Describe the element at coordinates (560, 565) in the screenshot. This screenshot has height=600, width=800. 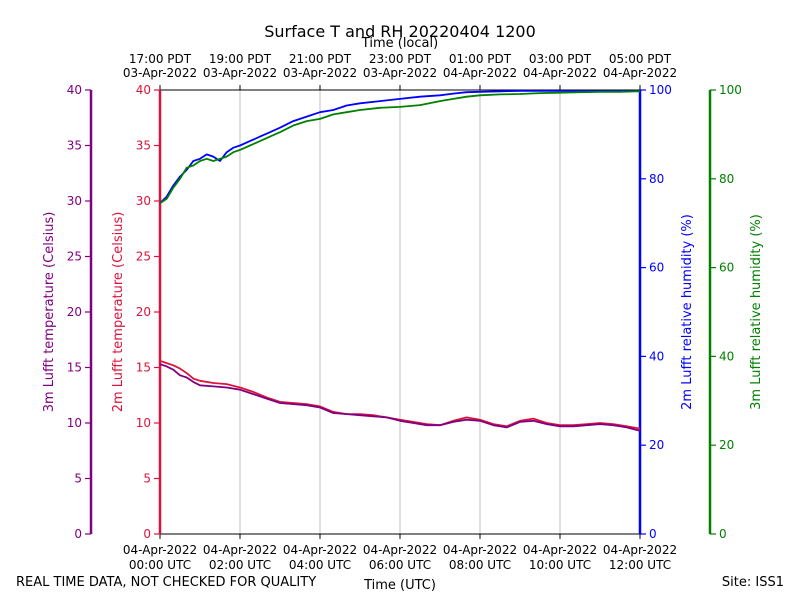
I see `x-tick-label: 10:00 UTC` at that location.